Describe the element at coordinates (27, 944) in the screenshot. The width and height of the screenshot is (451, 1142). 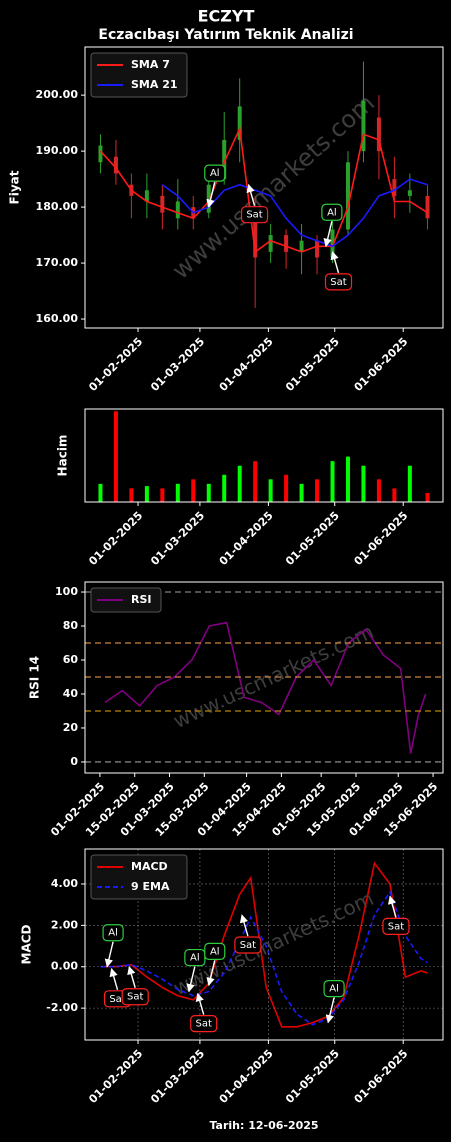
I see `y-axis-label: MACD` at that location.